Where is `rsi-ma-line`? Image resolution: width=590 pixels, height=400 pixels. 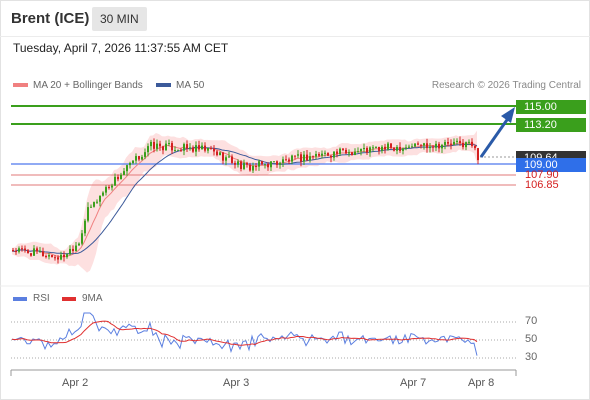 rsi-ma-line is located at coordinates (244, 333).